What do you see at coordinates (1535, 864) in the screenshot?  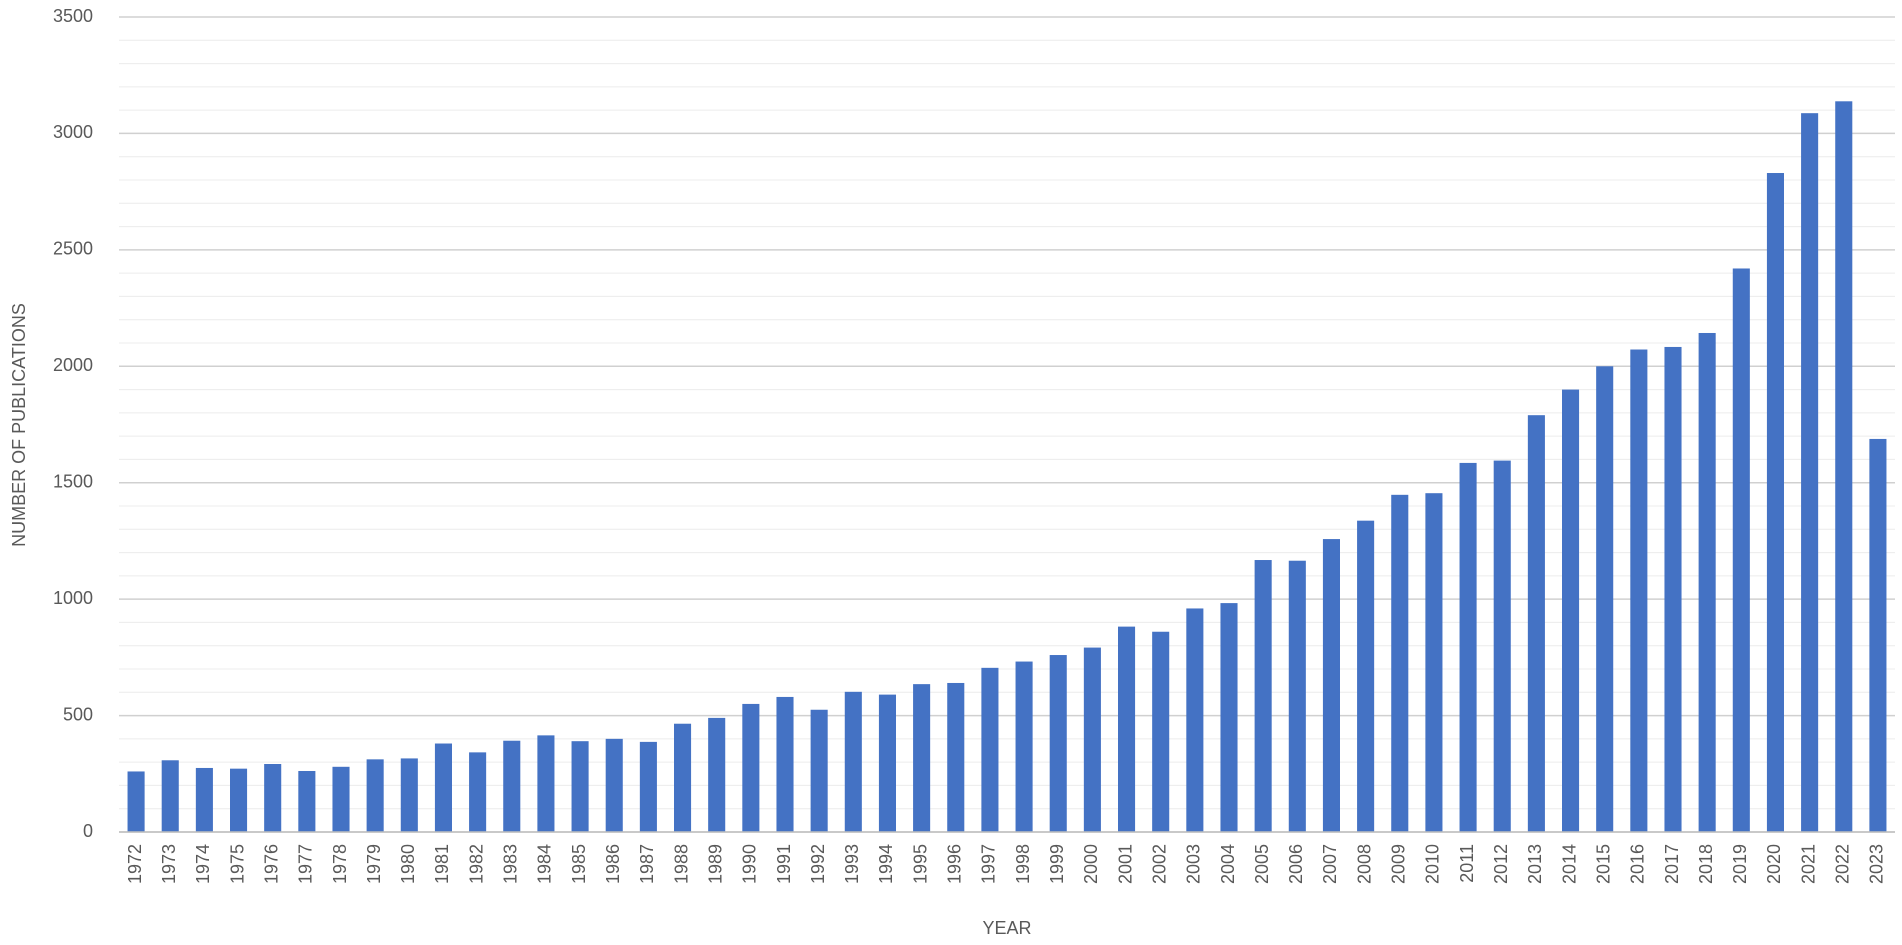 I see `x-tick-label: 2013` at bounding box center [1535, 864].